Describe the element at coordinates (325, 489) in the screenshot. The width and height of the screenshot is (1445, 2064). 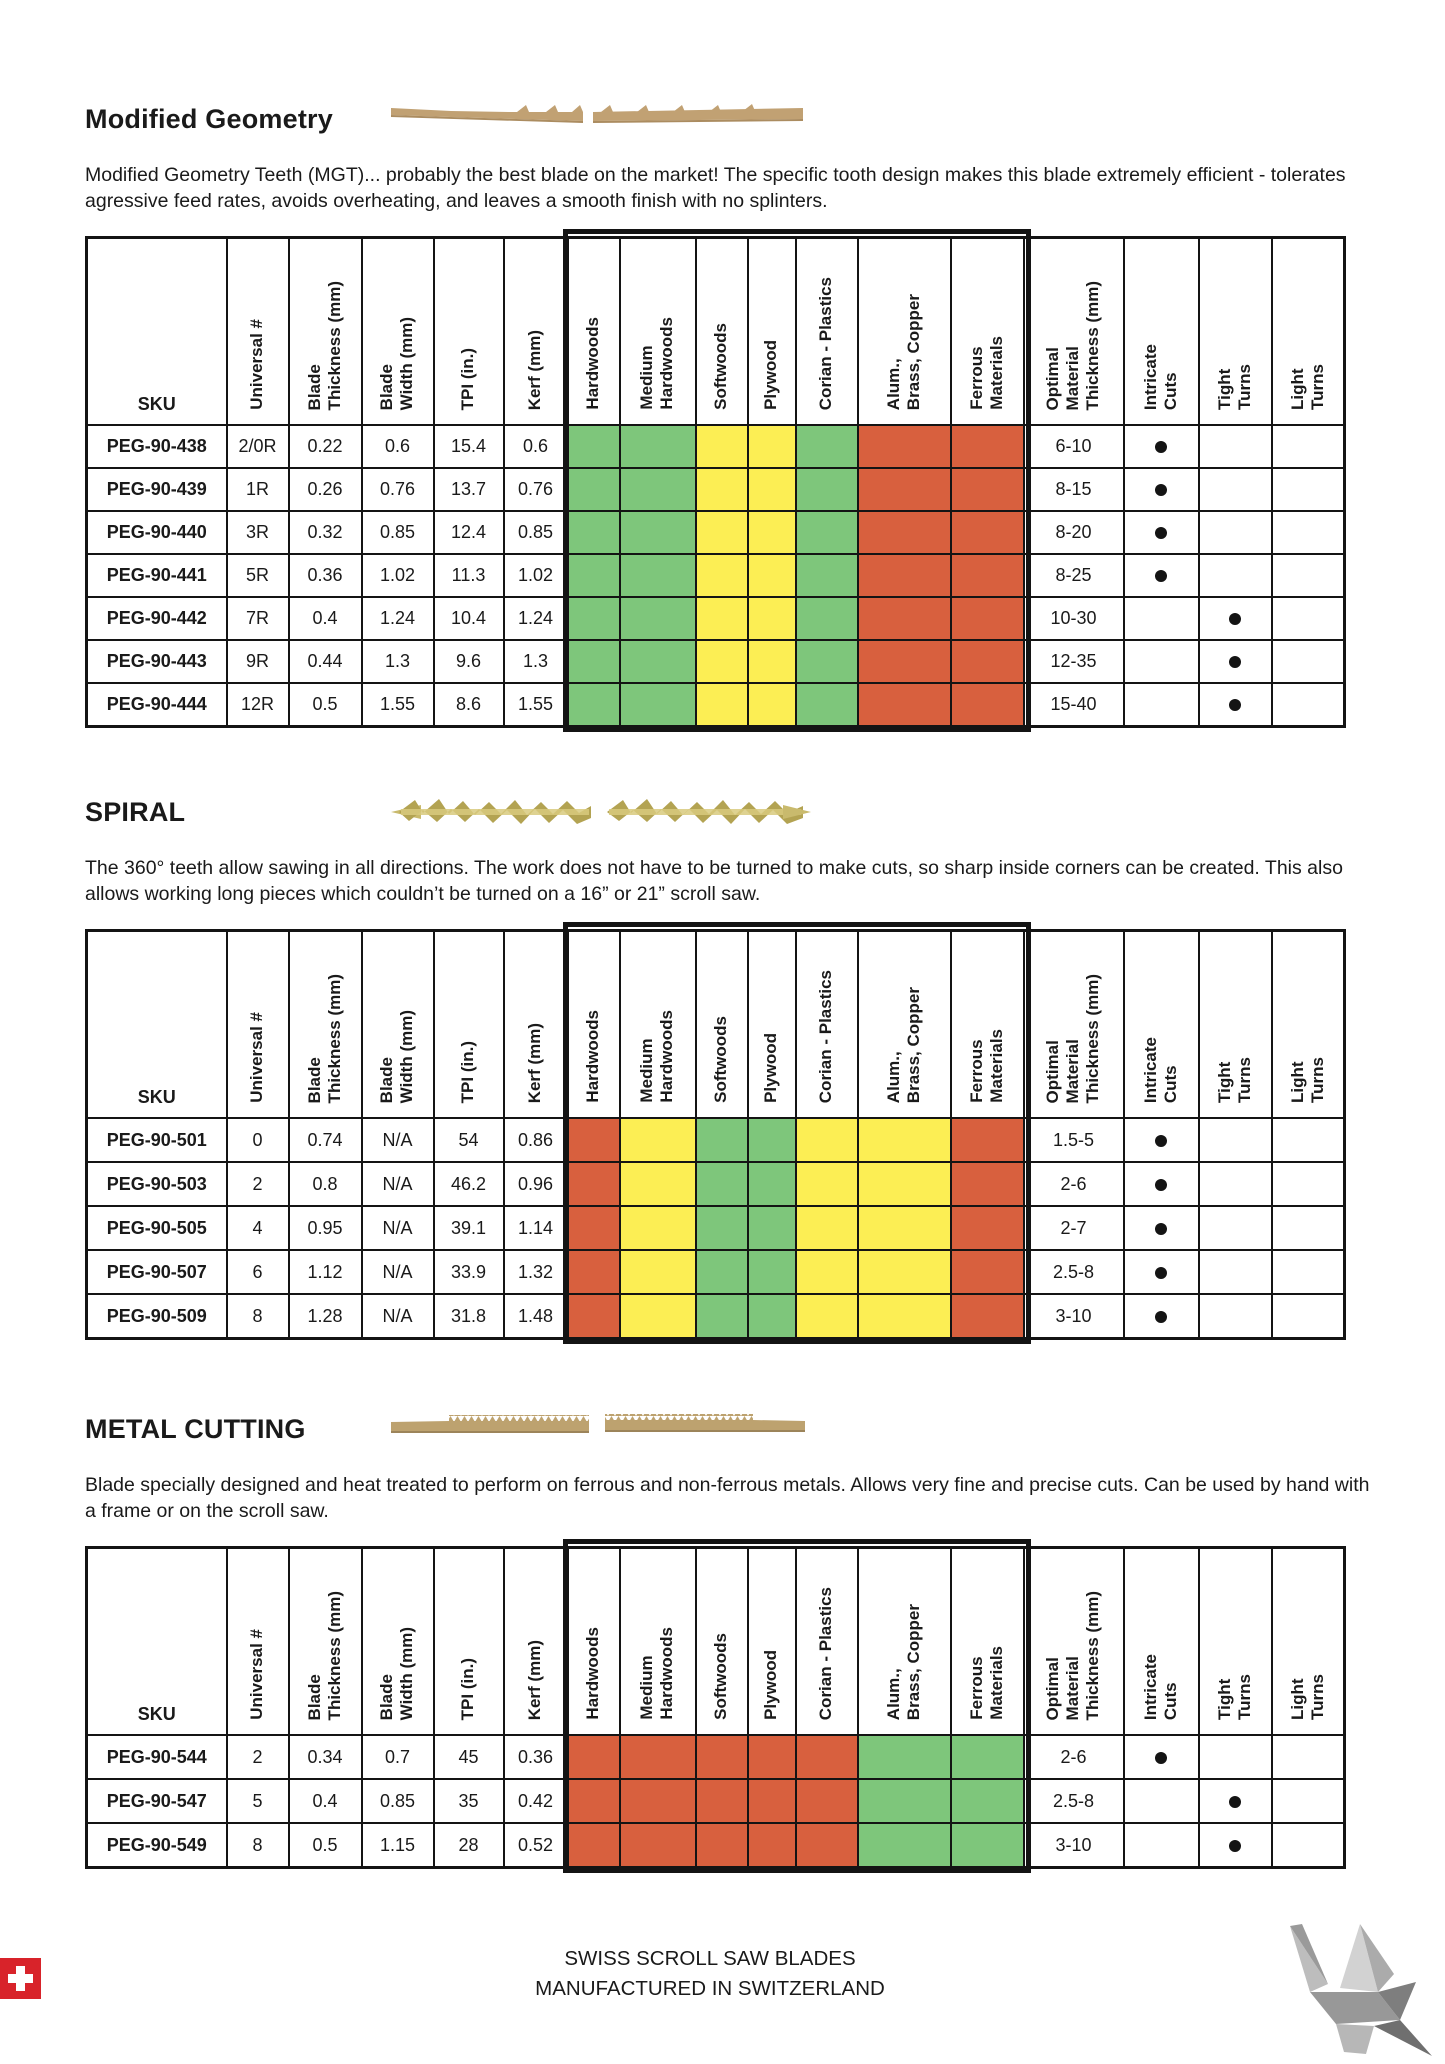
I see `blade-thickness-cell: 0.26` at that location.